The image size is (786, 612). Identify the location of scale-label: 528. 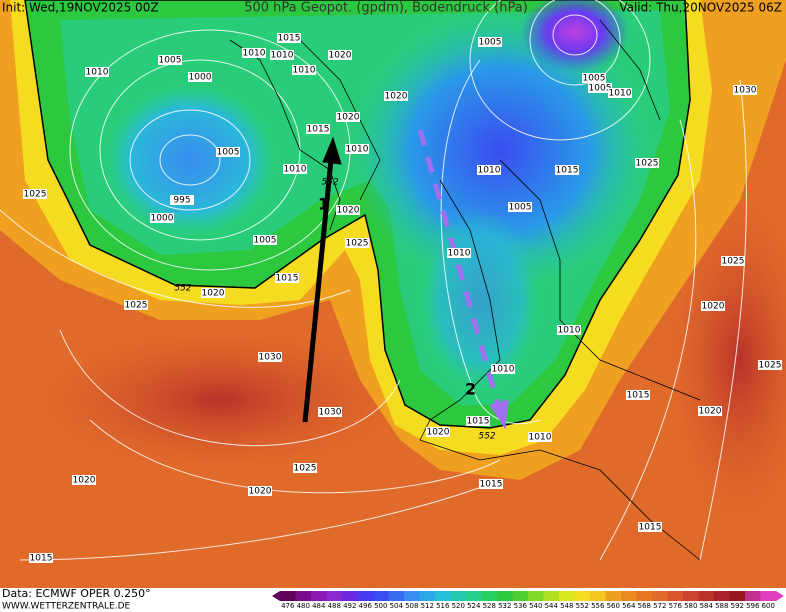
(489, 606).